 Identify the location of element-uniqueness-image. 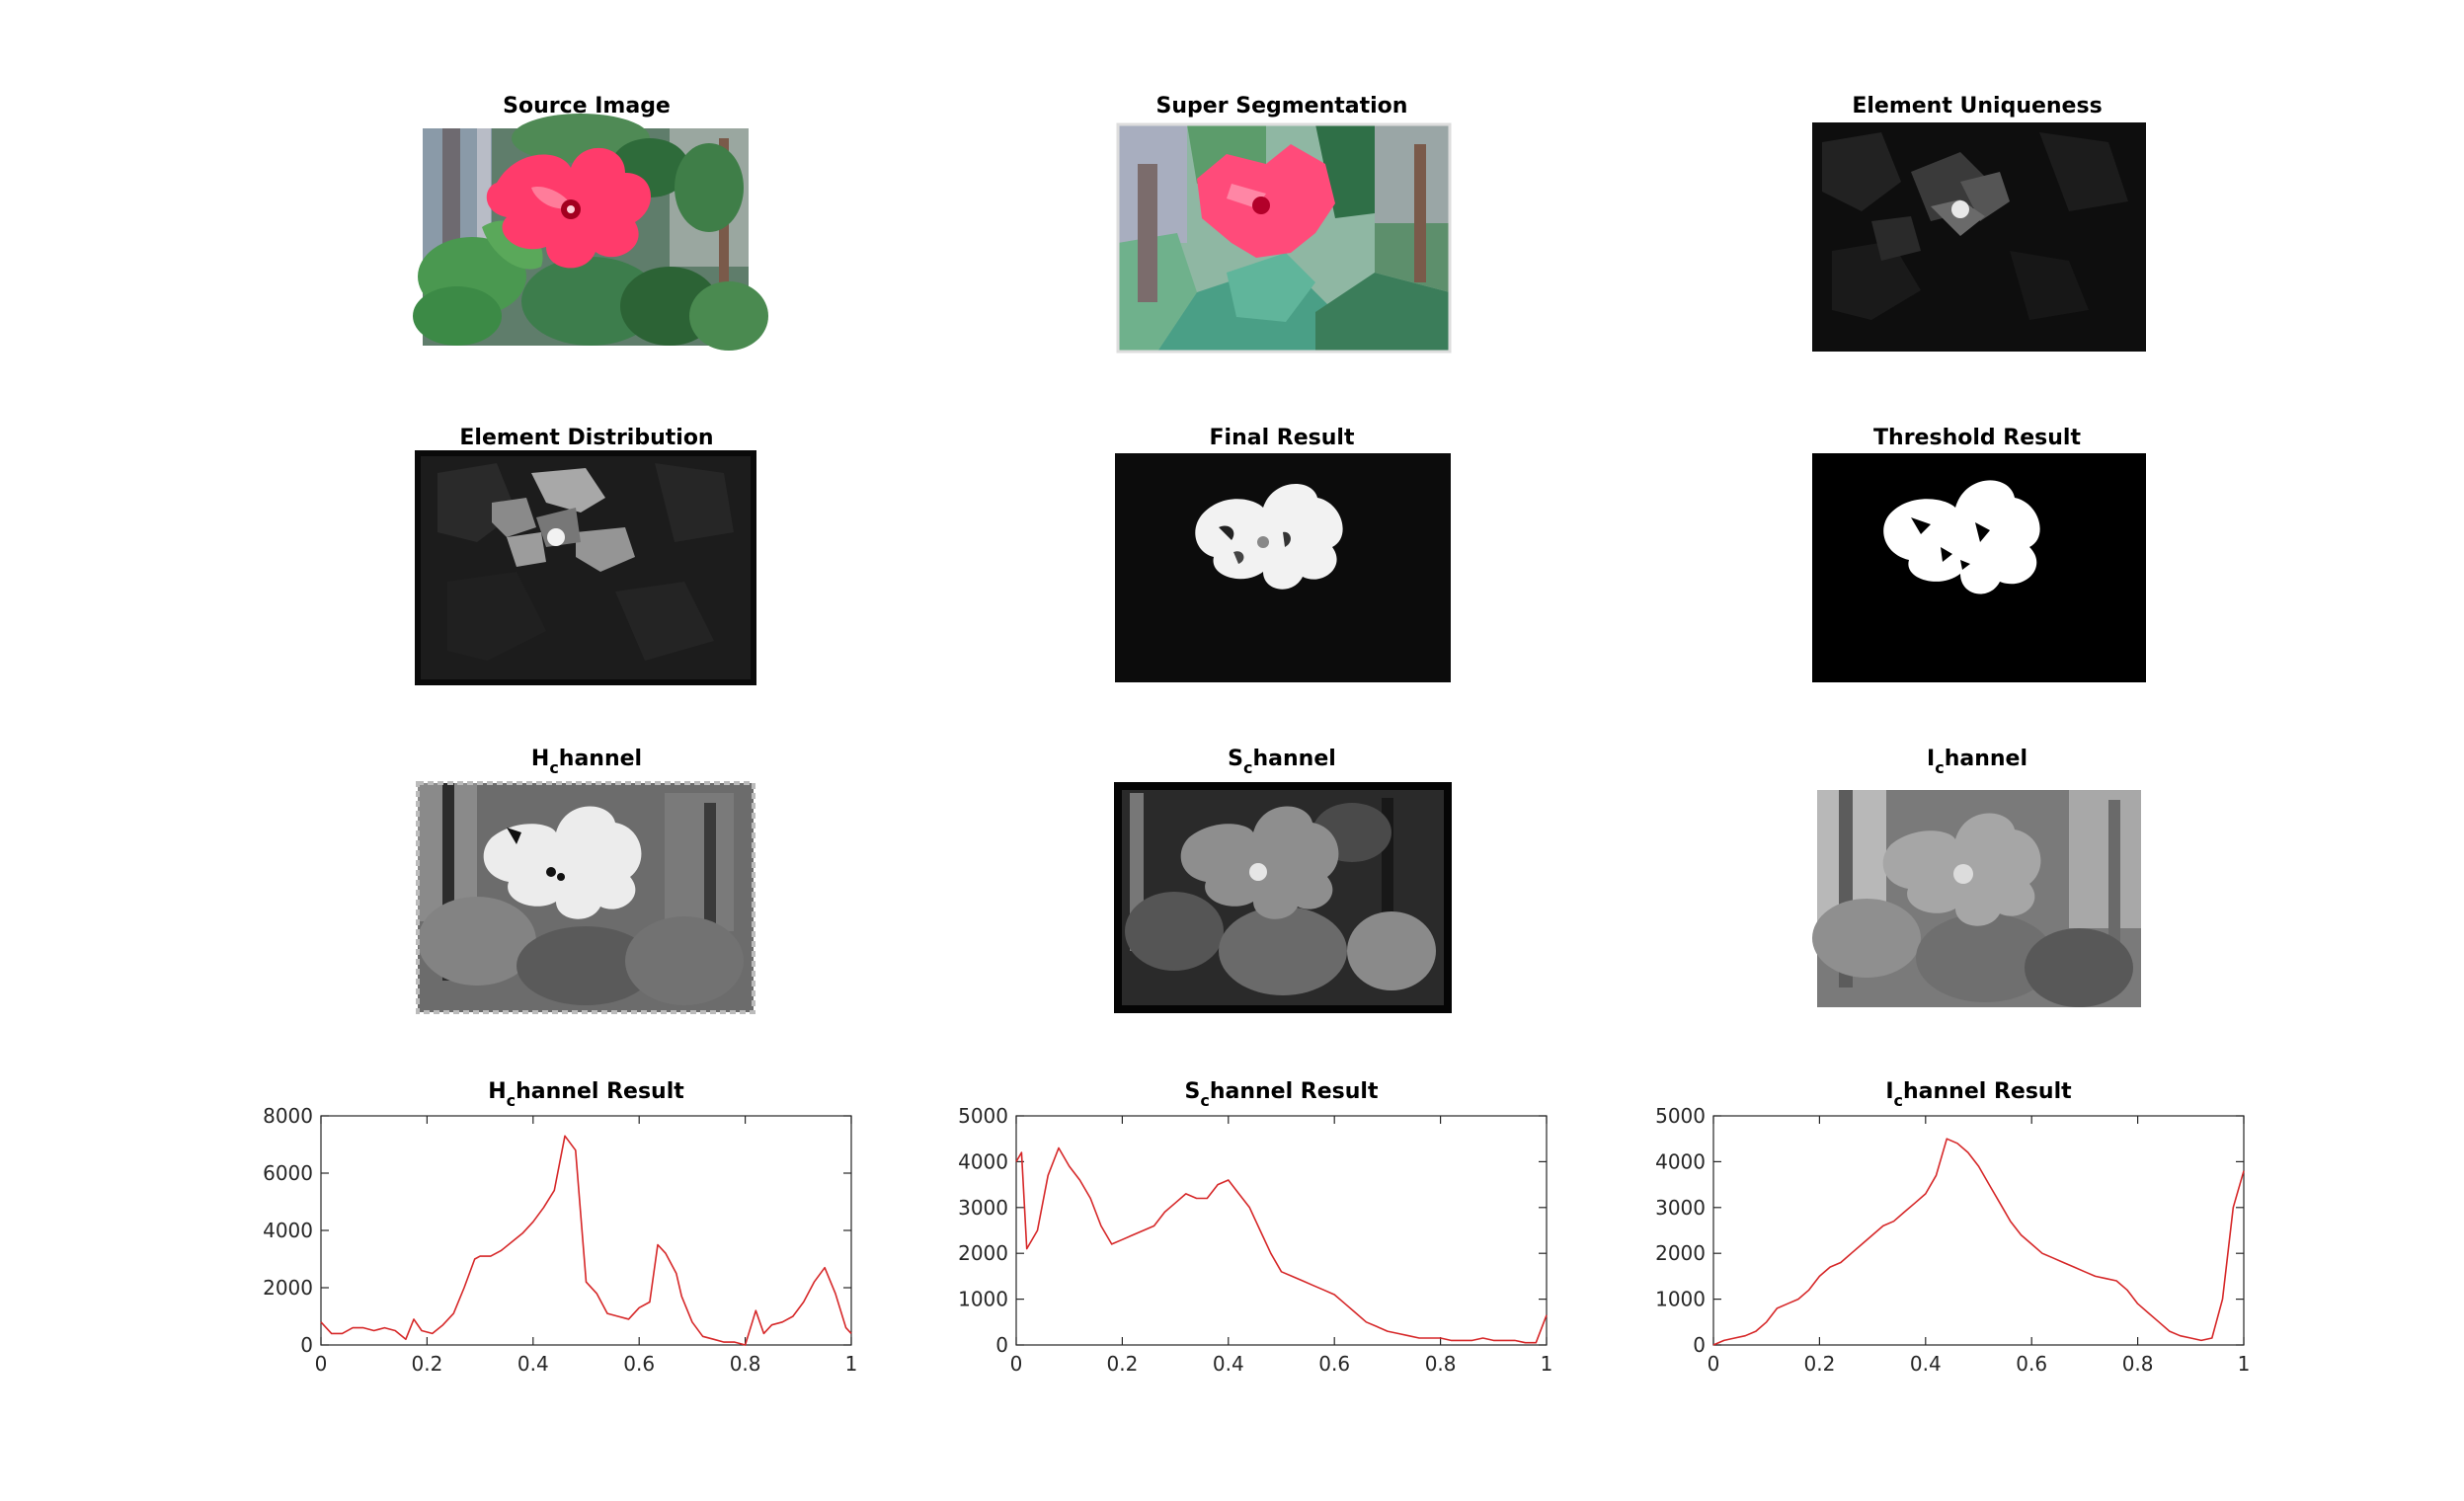
(1979, 237).